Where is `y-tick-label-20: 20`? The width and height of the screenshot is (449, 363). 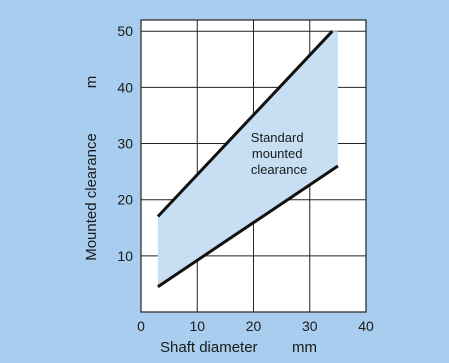
y-tick-label-20: 20 is located at coordinates (125, 200).